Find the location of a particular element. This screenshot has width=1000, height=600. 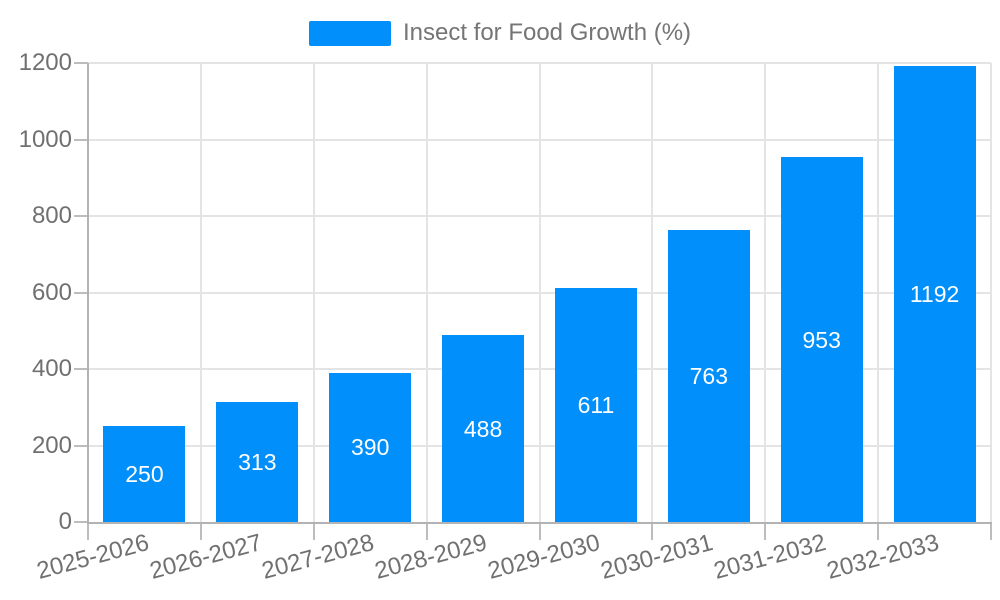

legend-swatch is located at coordinates (349, 33).